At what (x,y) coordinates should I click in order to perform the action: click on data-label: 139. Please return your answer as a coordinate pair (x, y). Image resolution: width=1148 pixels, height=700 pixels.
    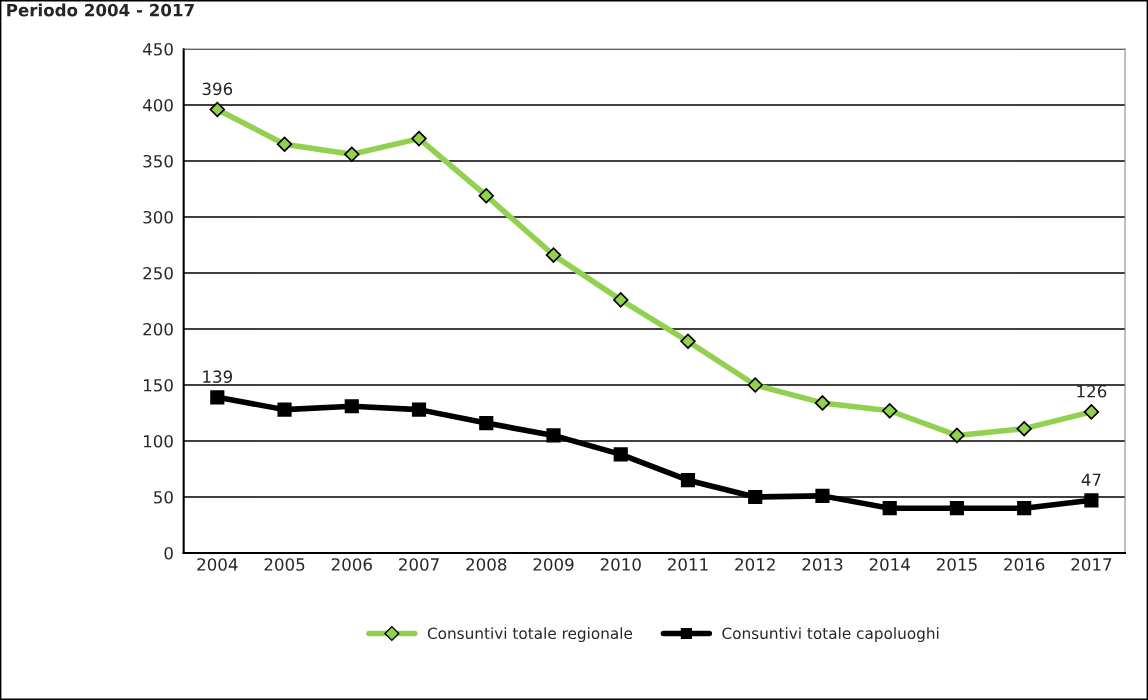
    Looking at the image, I should click on (218, 376).